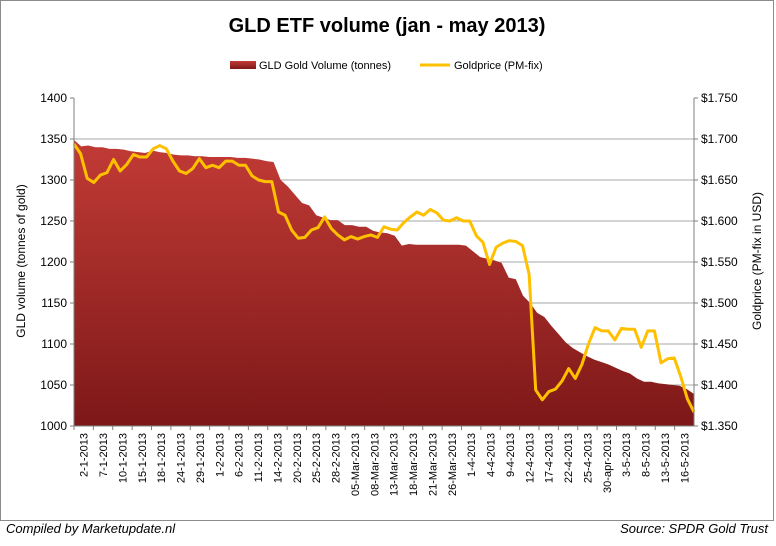 The image size is (776, 546). What do you see at coordinates (375, 464) in the screenshot?
I see `x-tick-label: 08-Mar-2013` at bounding box center [375, 464].